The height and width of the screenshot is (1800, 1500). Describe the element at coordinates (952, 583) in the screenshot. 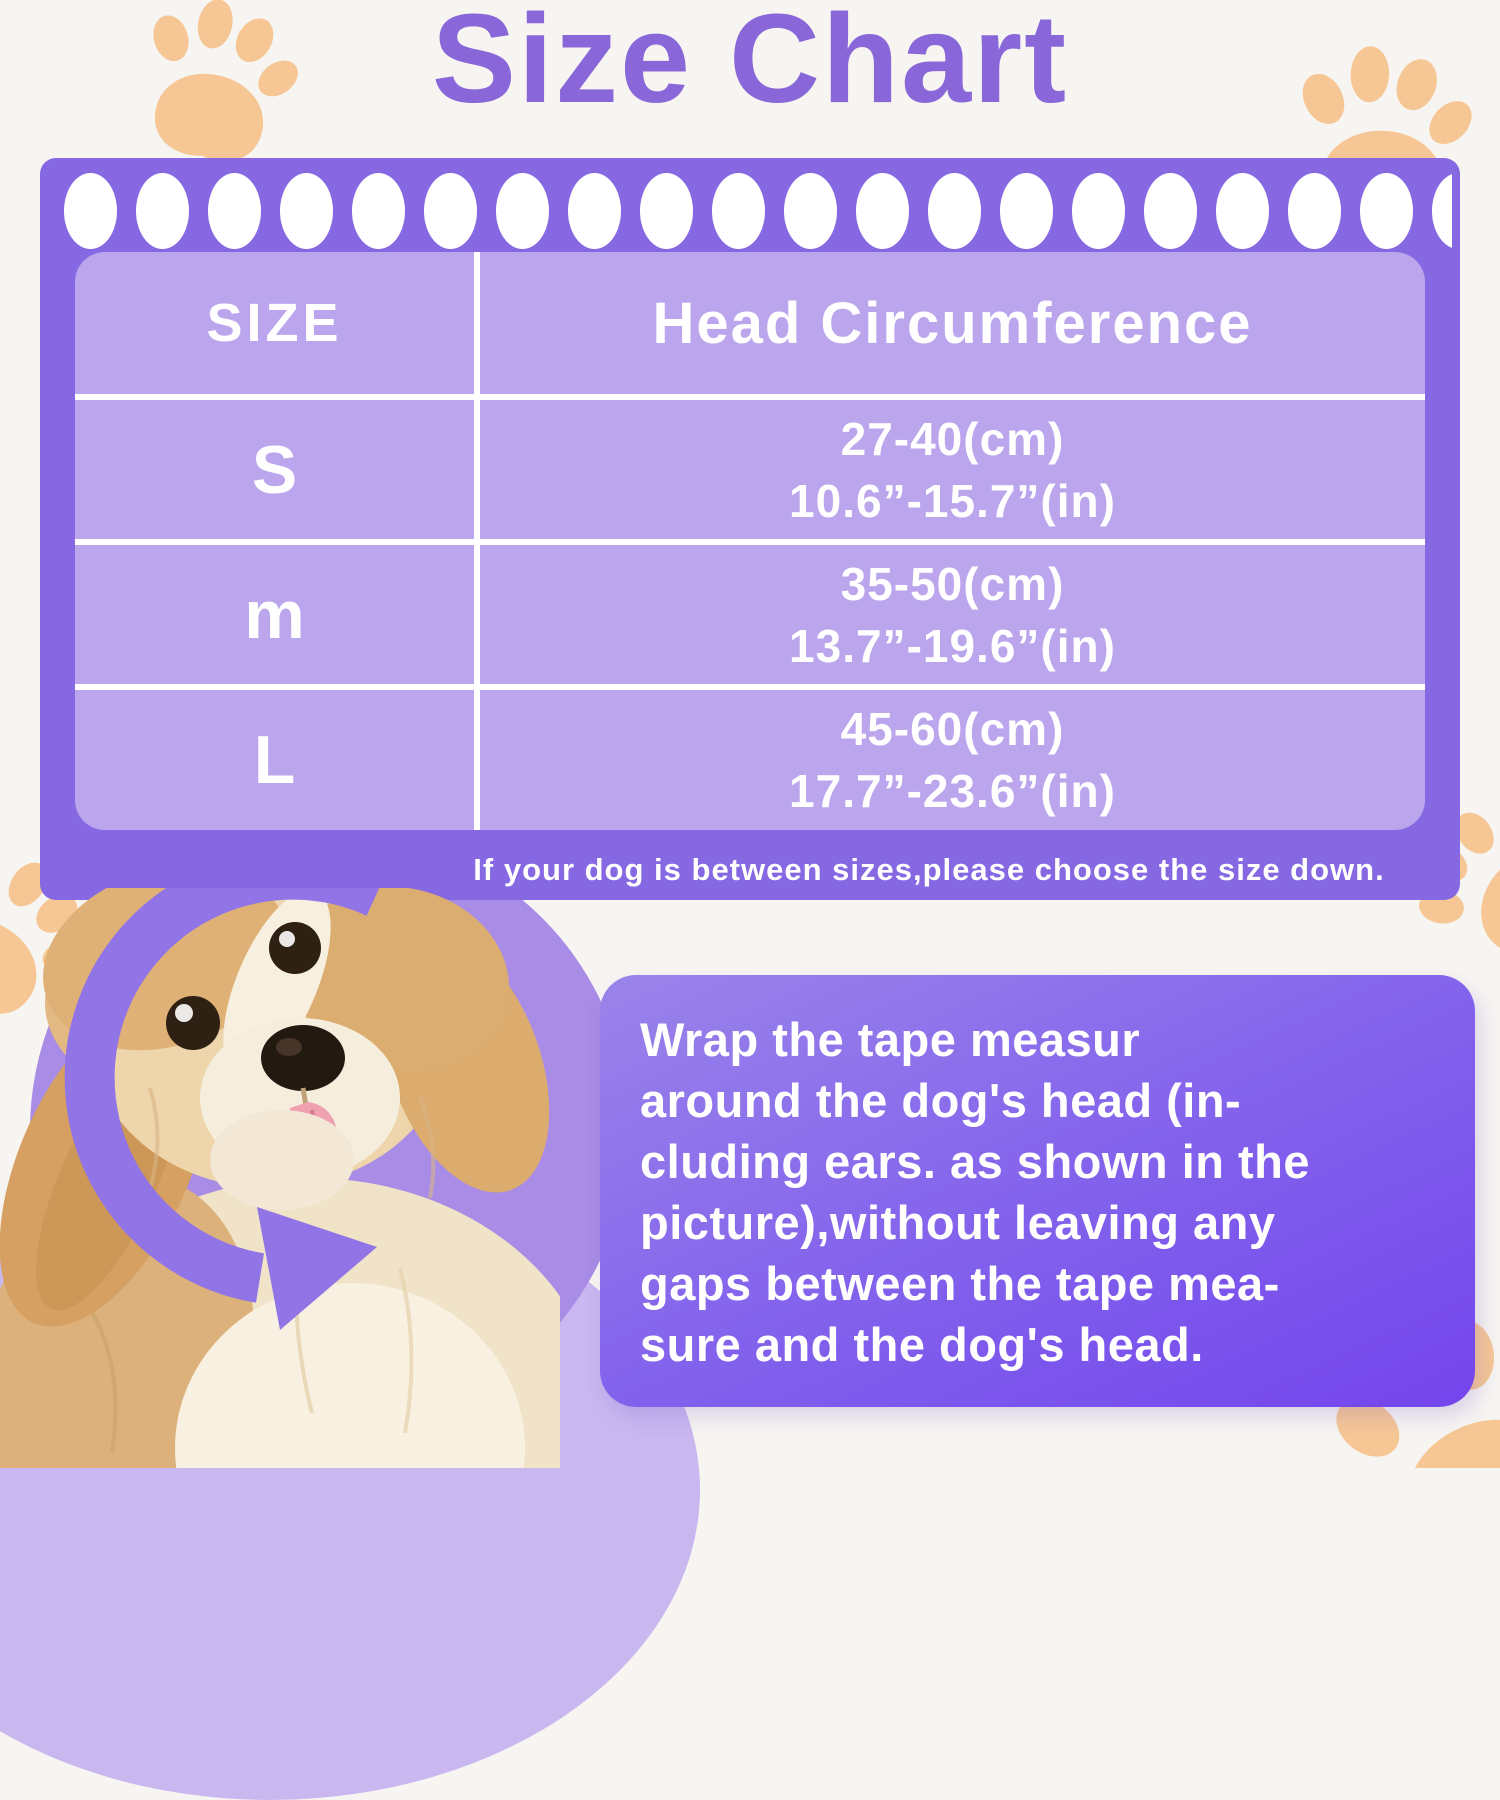

I see `range-cm: 35-50(cm)` at that location.